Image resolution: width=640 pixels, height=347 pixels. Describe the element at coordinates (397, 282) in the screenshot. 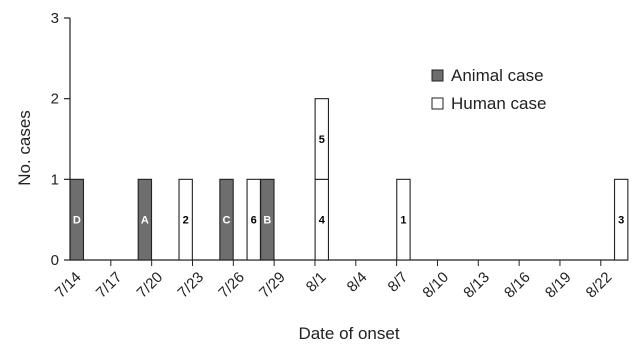

I see `x-tick-label: 8/7` at that location.